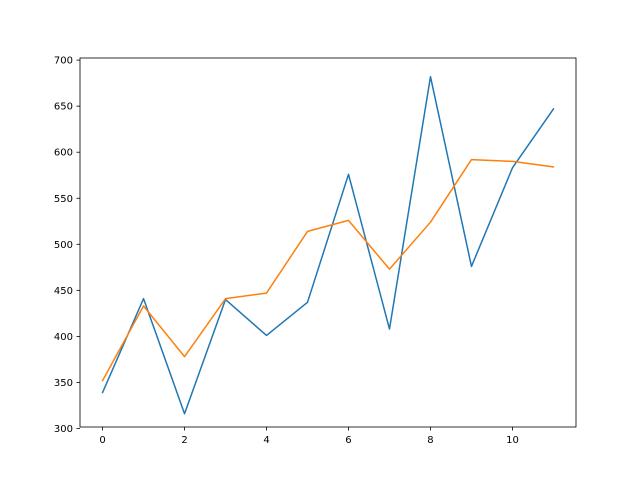  What do you see at coordinates (430, 440) in the screenshot?
I see `x-tick-label: 8` at bounding box center [430, 440].